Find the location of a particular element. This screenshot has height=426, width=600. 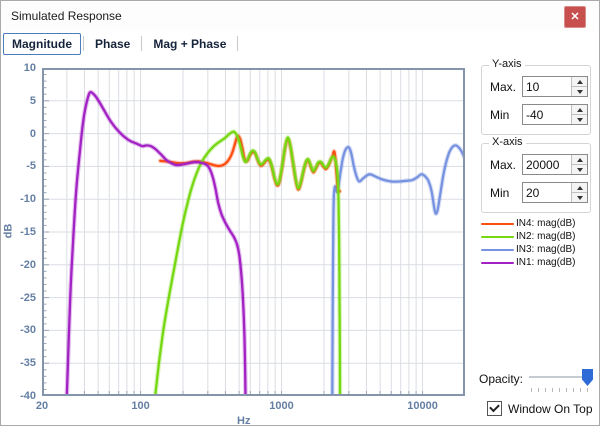

legend-label: IN1: mag(dB) is located at coordinates (546, 262).